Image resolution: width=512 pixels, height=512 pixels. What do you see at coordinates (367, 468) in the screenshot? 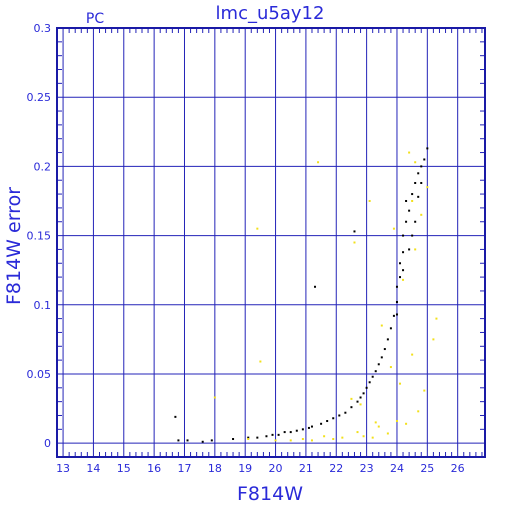
I see `x-tick-label: 23` at bounding box center [367, 468].